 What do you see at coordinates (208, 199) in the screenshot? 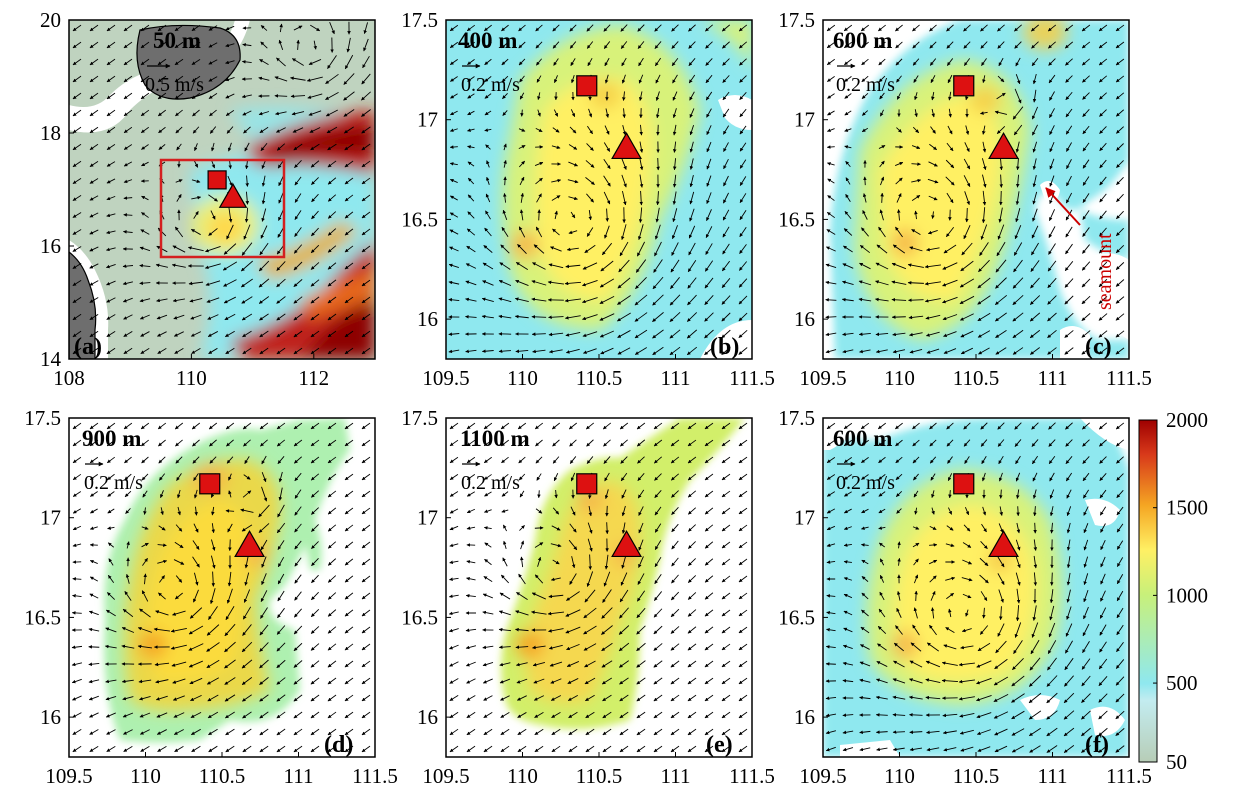
I see `panel-a: 108 110 112 14 16 18 20 50 m 0.5 m/s (a)` at bounding box center [208, 199].